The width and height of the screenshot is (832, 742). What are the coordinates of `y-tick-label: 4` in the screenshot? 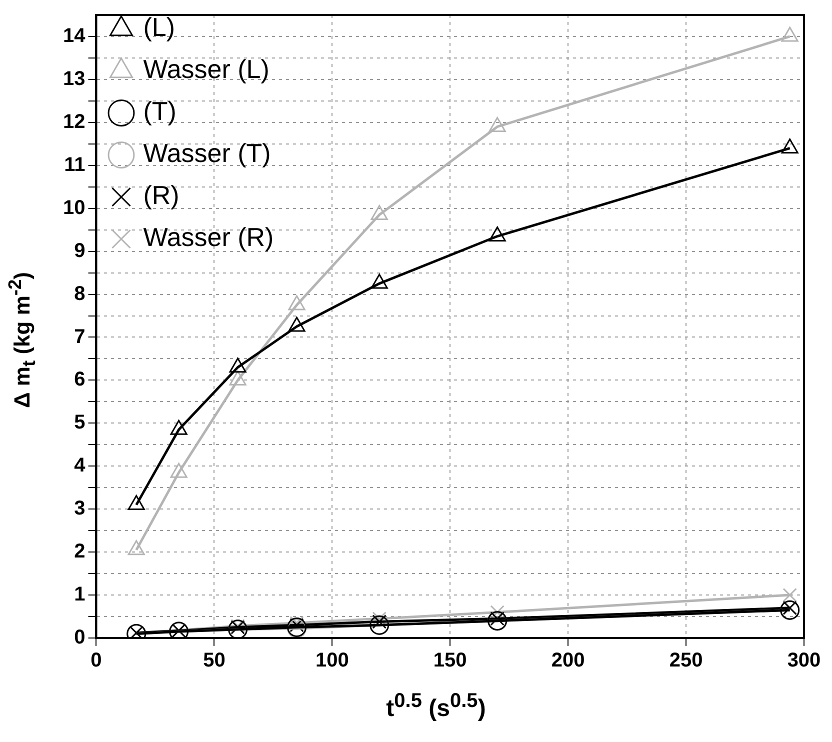 It's located at (80, 465).